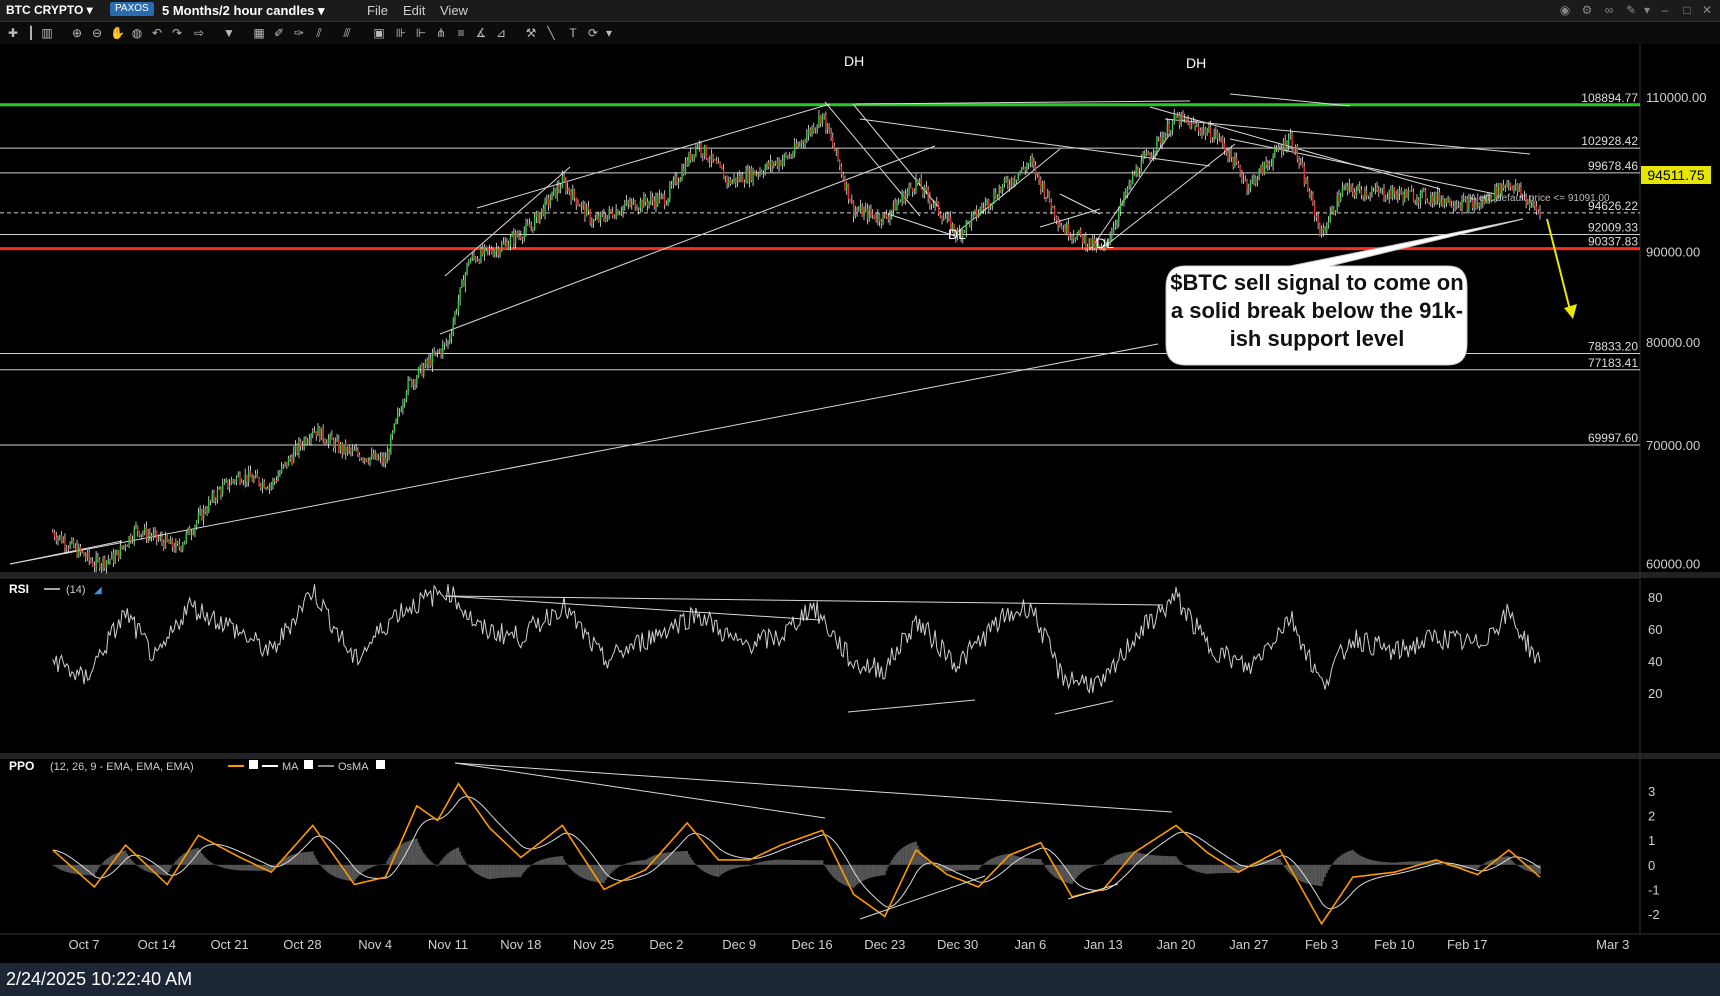 The width and height of the screenshot is (1720, 996). What do you see at coordinates (1631, 10) in the screenshot?
I see `pin-icon: ✎` at bounding box center [1631, 10].